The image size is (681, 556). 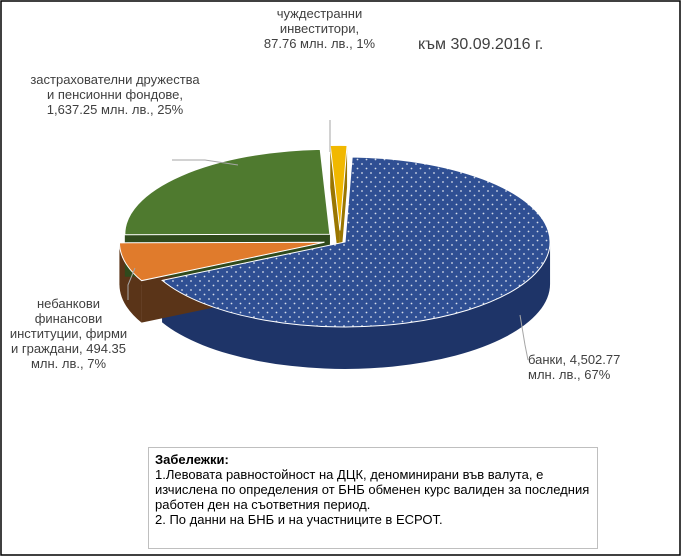 I want to click on value-label: 4,502.77 млн. лв.,, so click(x=574, y=367).